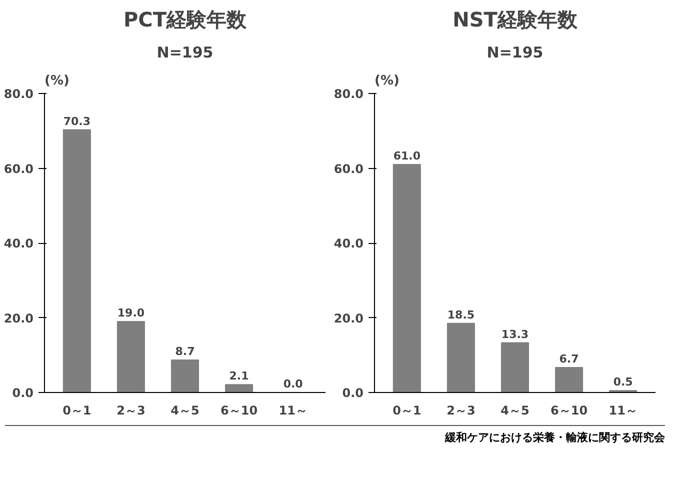 The image size is (680, 502). What do you see at coordinates (131, 313) in the screenshot?
I see `data-label: 19.0` at bounding box center [131, 313].